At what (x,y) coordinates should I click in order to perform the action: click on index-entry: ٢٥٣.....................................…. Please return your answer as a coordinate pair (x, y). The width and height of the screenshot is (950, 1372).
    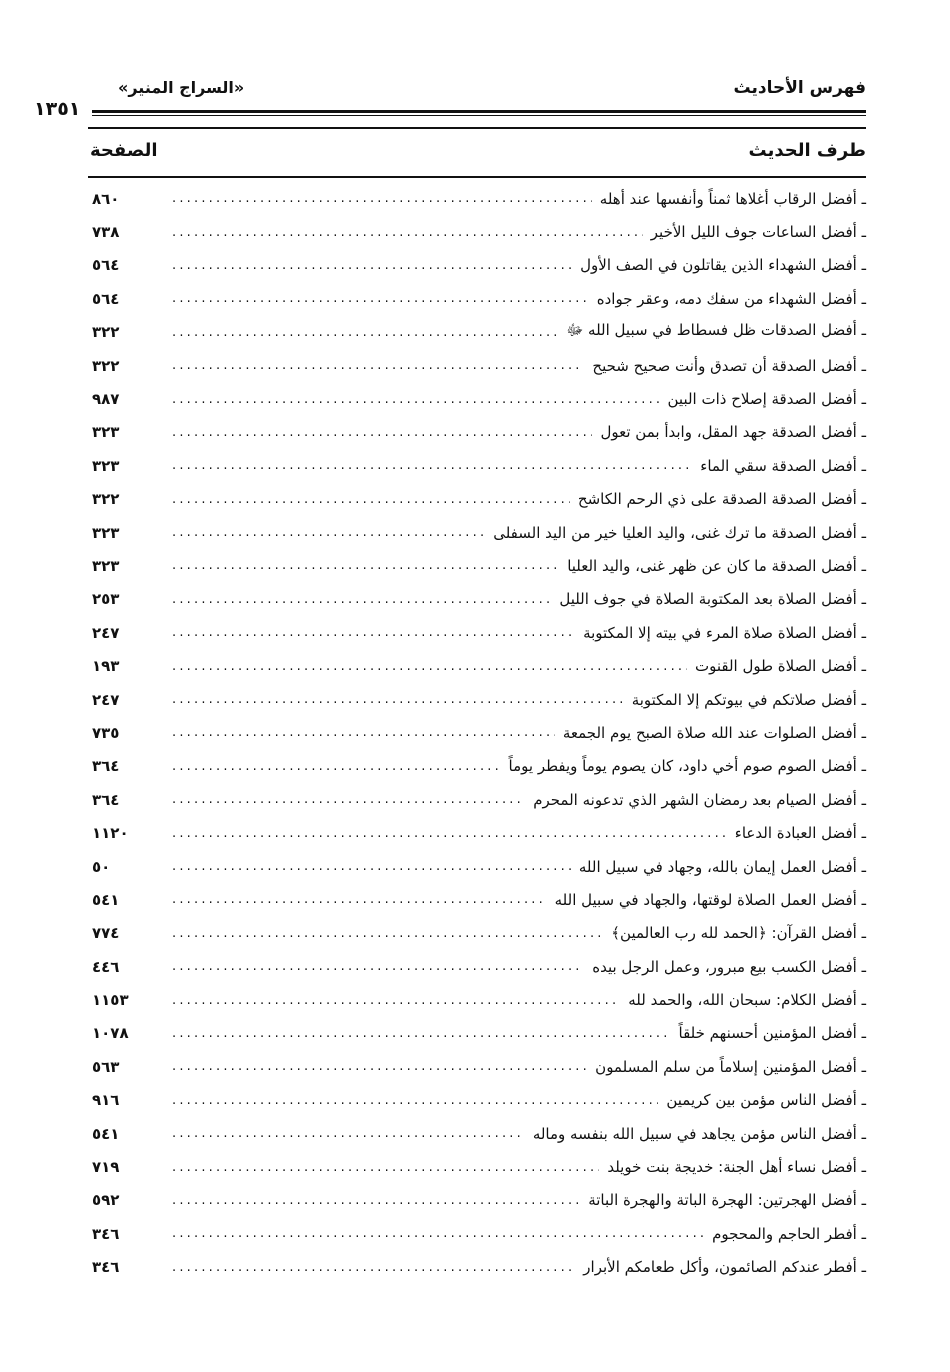
    Looking at the image, I should click on (477, 599).